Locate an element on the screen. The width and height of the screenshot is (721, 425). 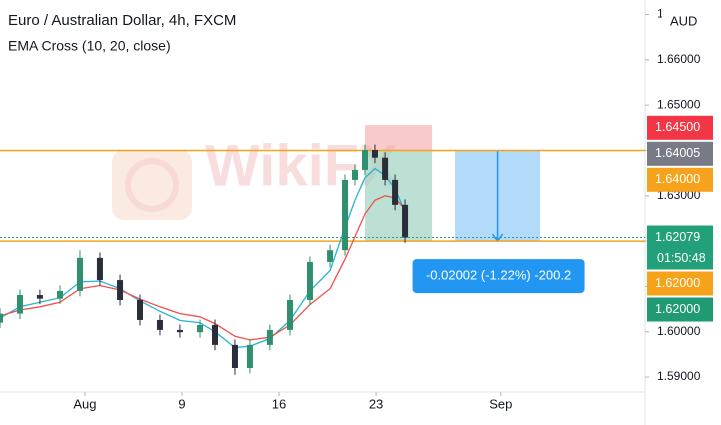
y-tick-label: 1.66000 is located at coordinates (679, 59).